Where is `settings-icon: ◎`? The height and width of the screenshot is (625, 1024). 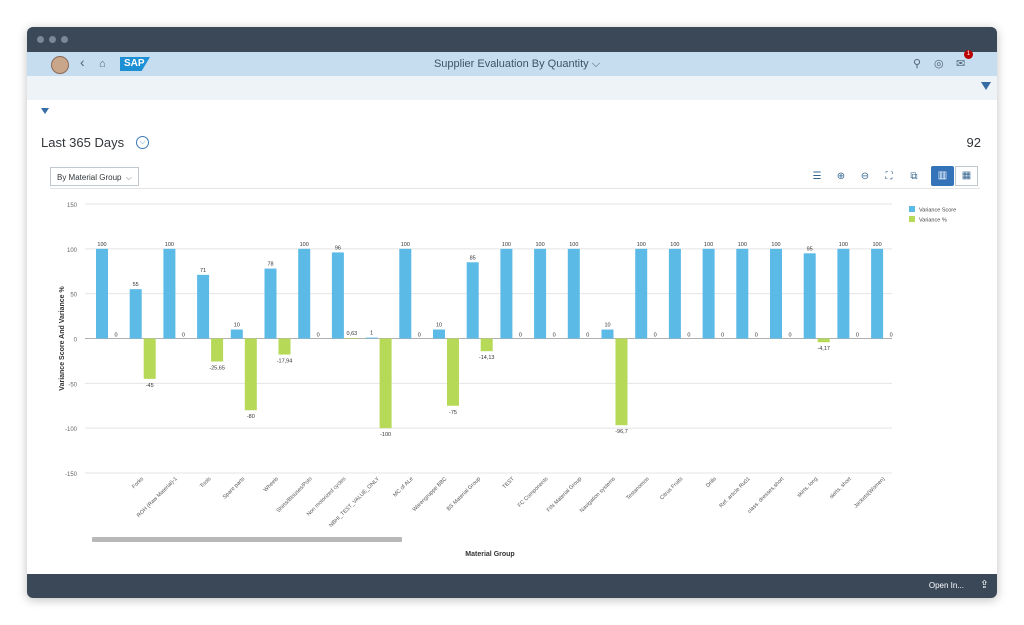 settings-icon: ◎ is located at coordinates (939, 64).